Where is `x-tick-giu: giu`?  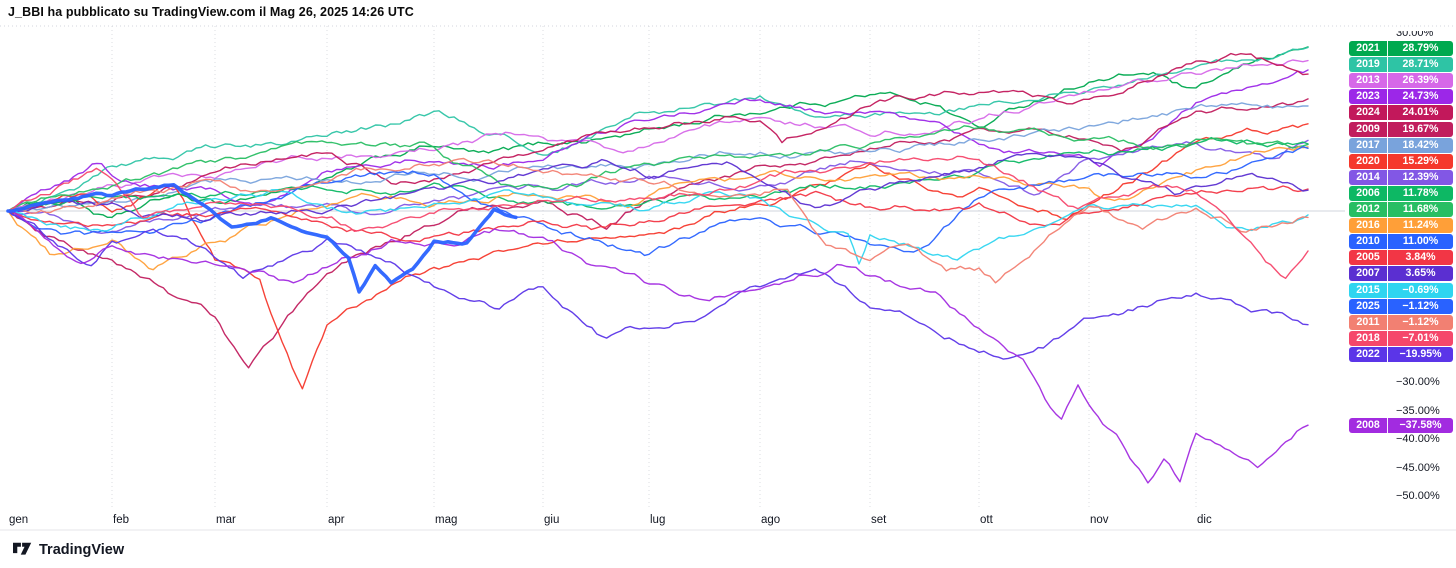 x-tick-giu: giu is located at coordinates (552, 520).